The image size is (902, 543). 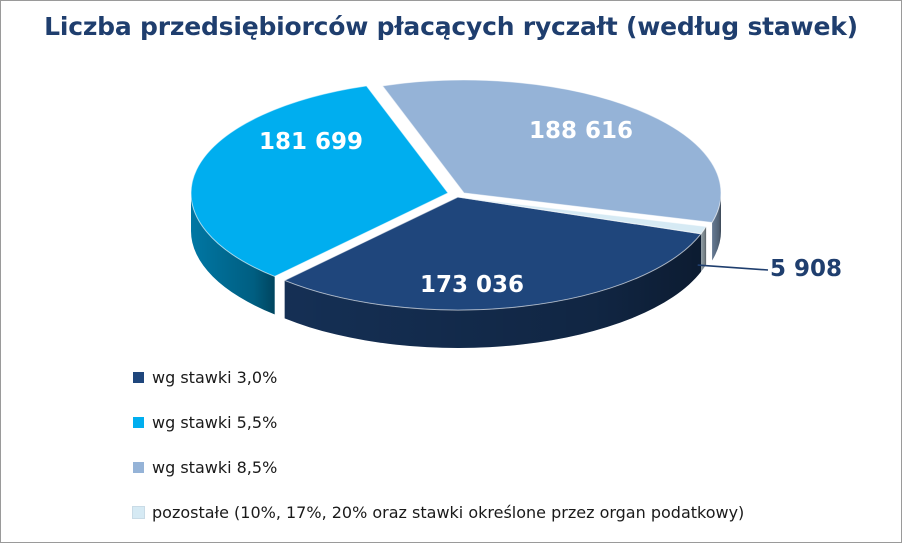 I want to click on legend-item: wg stawki 5,5%, so click(x=438, y=422).